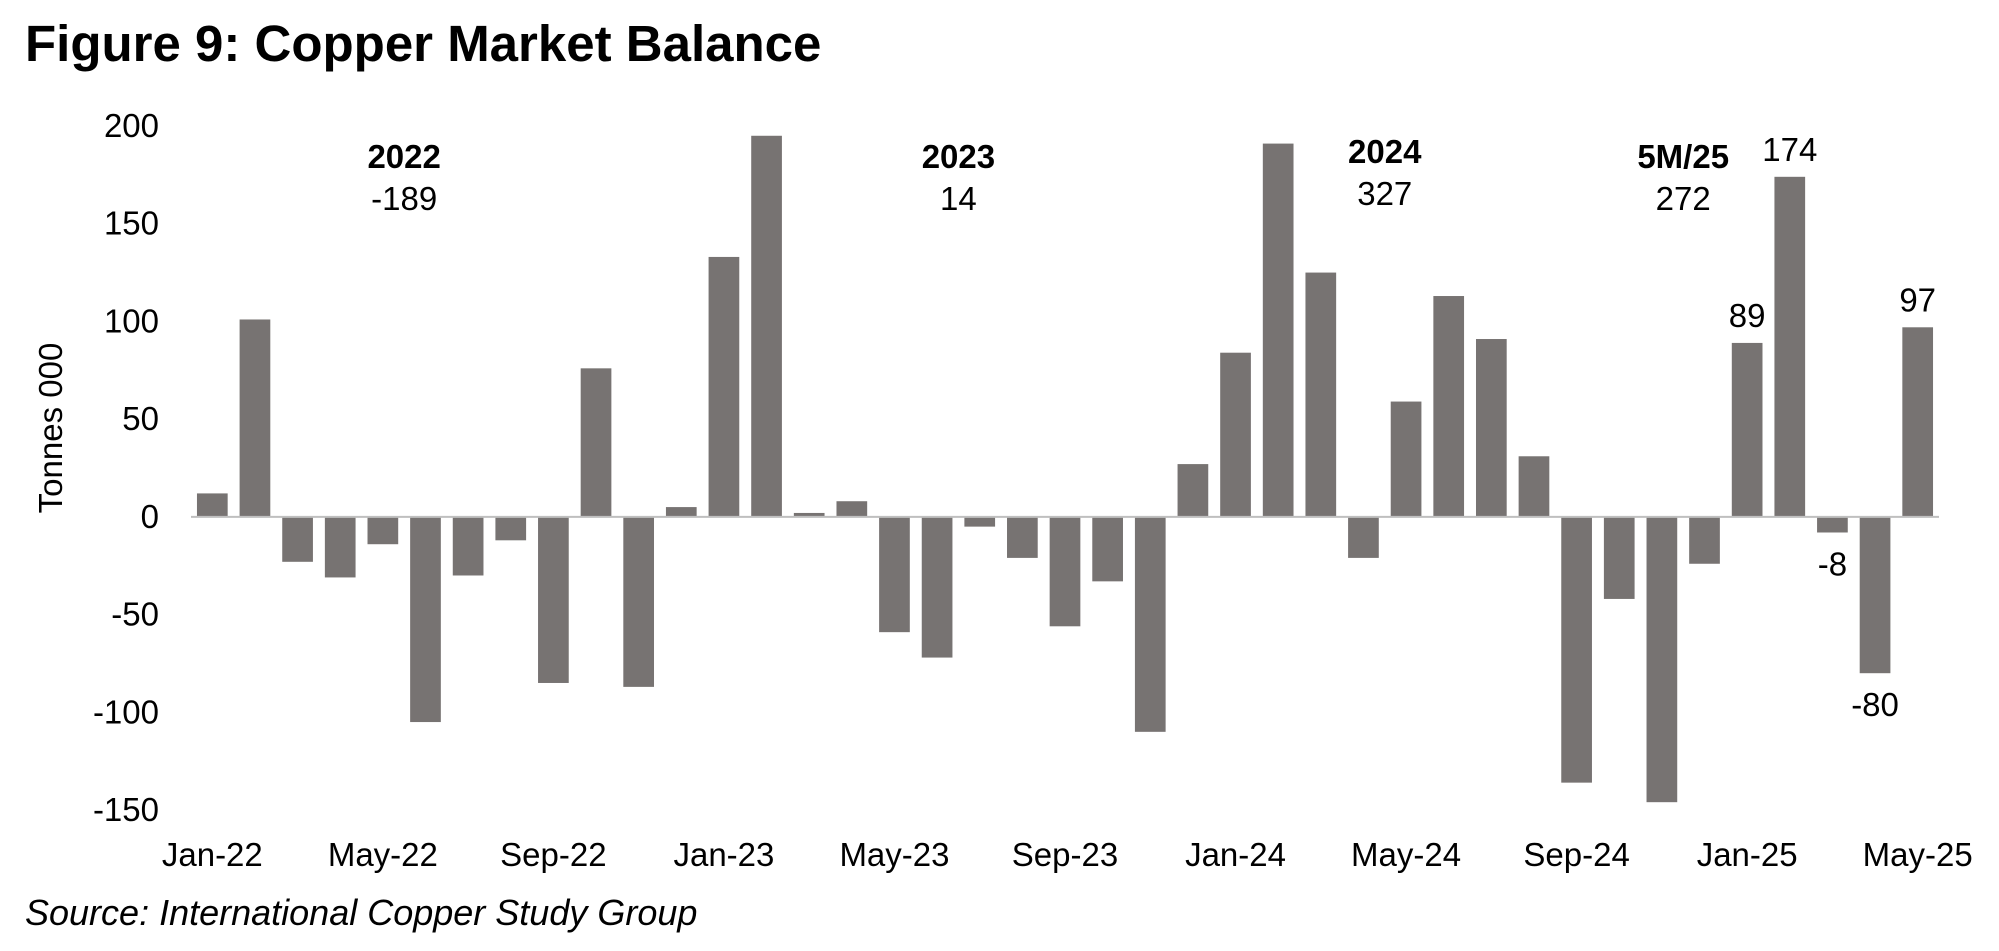 The height and width of the screenshot is (951, 1999). I want to click on y-tick-label-100: 100, so click(131, 320).